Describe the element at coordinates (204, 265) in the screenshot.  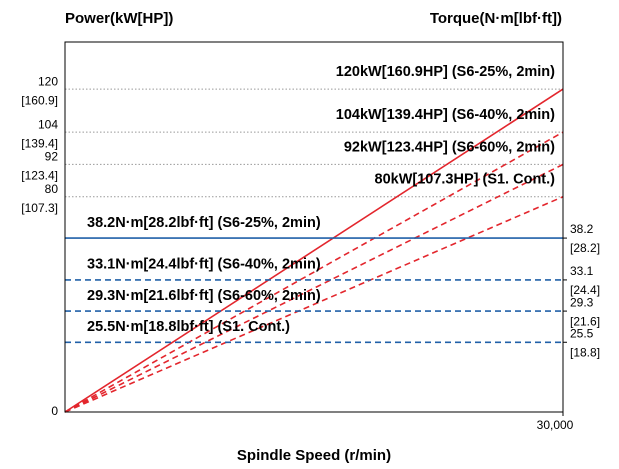
I see `series-label: 33.1N·m[24.4lbf·ft] (S6-40%, 2min)` at that location.